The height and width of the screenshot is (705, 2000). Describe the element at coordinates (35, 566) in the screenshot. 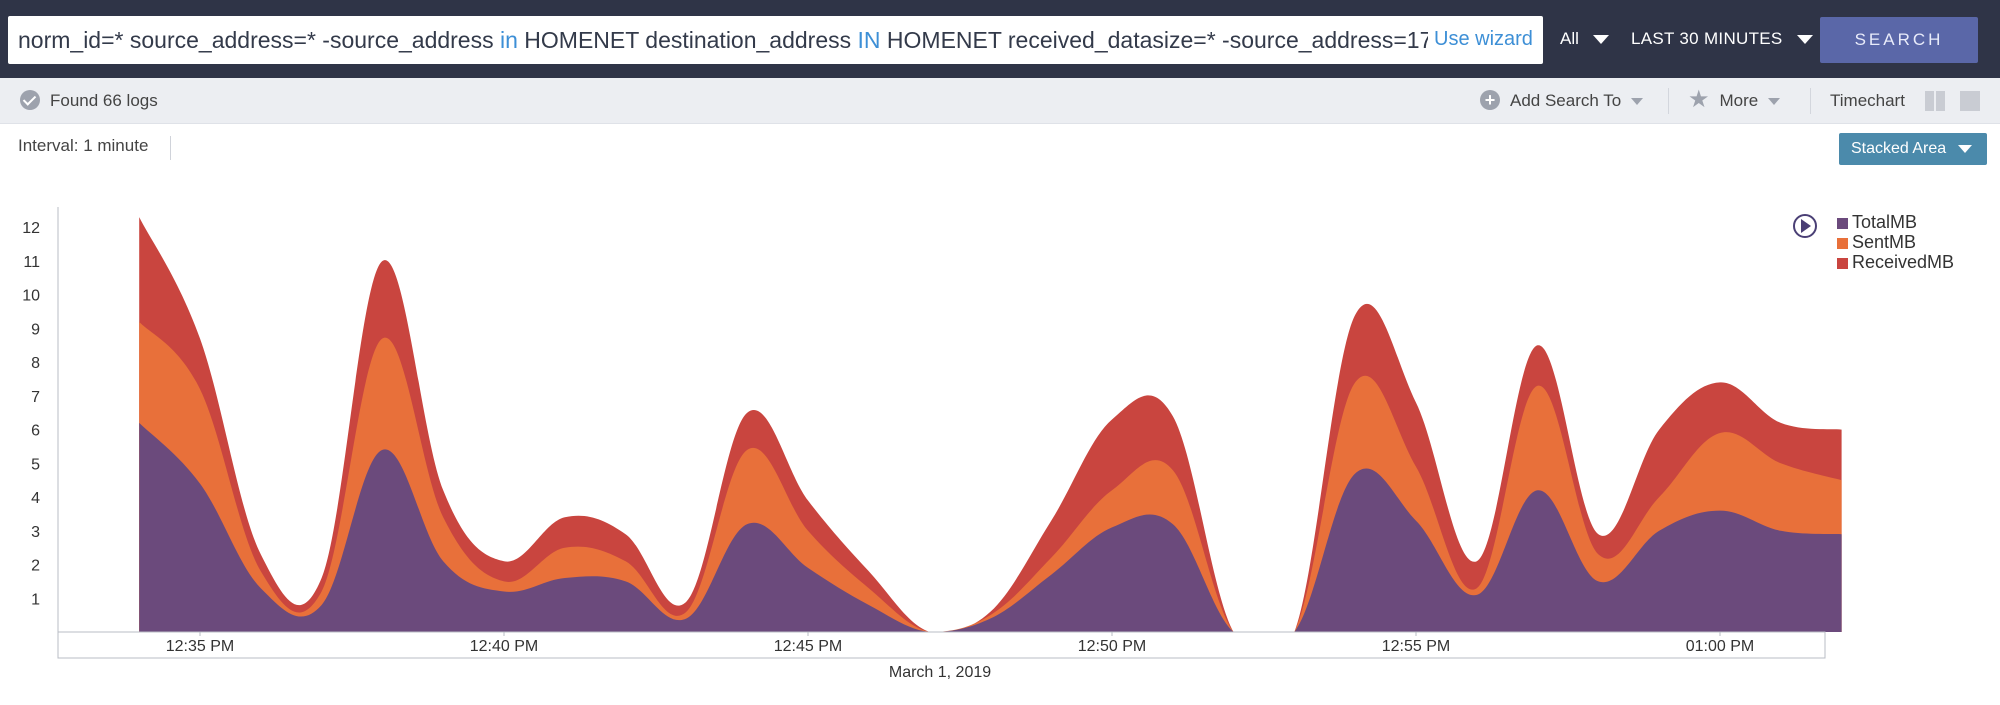

I see `y-tick-label: 2` at that location.